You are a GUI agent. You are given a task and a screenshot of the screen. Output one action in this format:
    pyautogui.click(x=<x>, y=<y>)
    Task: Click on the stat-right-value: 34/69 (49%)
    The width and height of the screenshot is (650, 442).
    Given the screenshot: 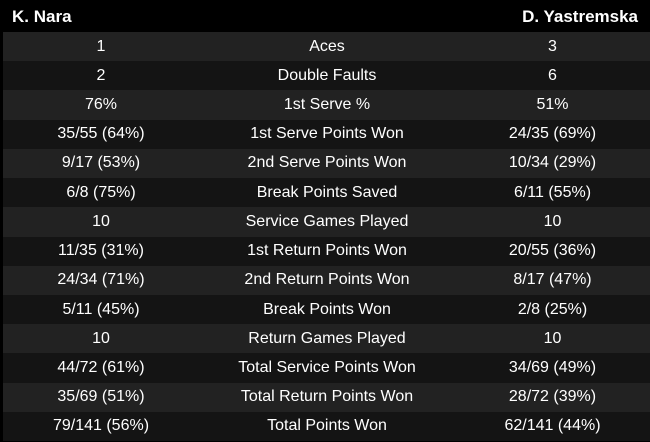 What is the action you would take?
    pyautogui.click(x=552, y=368)
    